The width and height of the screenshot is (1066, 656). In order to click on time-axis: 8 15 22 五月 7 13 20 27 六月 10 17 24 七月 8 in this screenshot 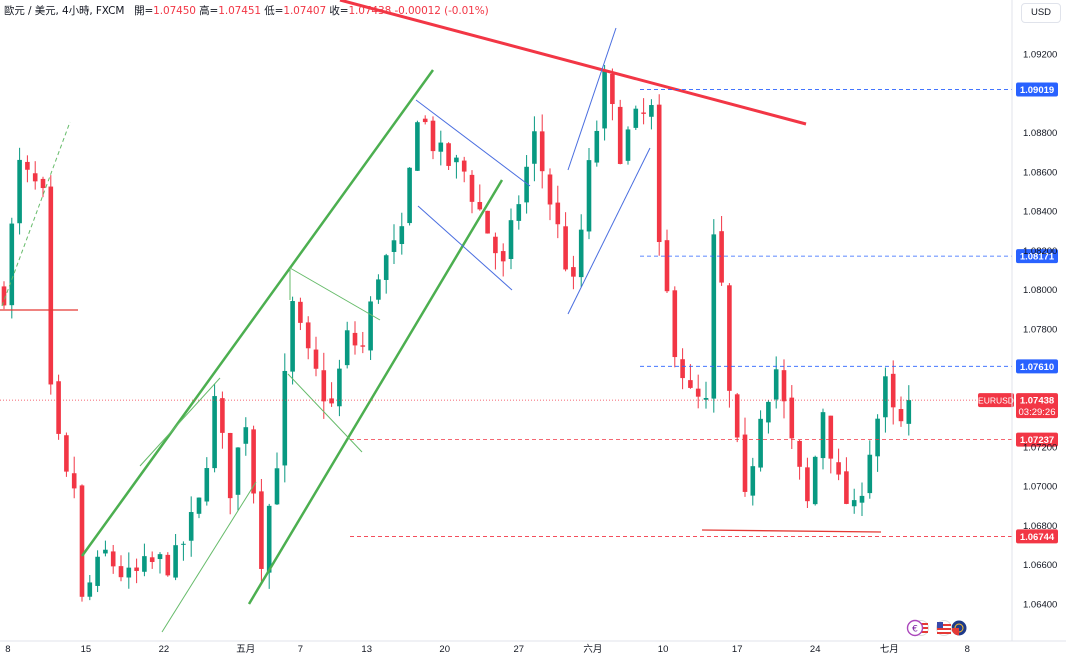, I will do `click(533, 647)`.